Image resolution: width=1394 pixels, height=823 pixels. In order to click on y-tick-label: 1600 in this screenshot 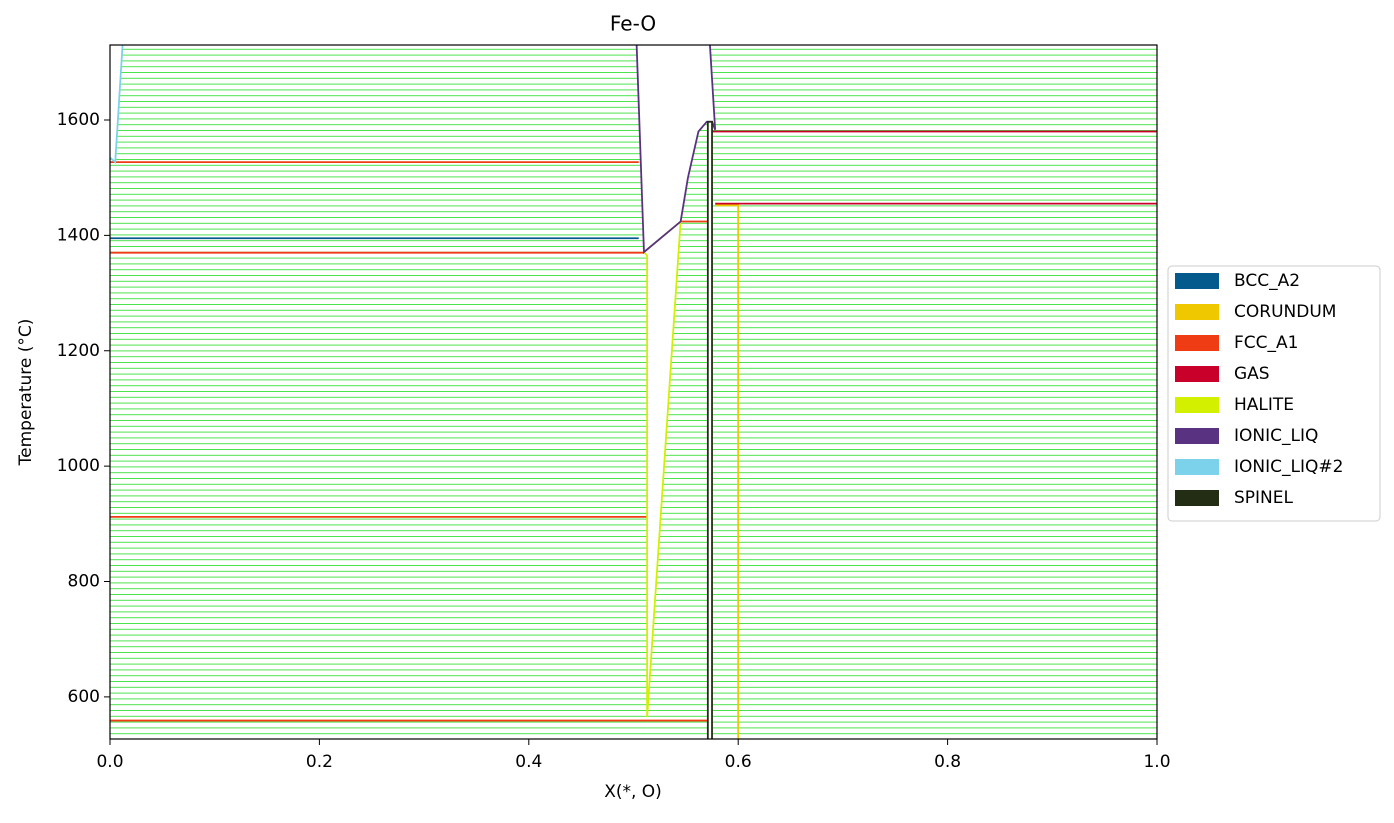, I will do `click(78, 120)`.